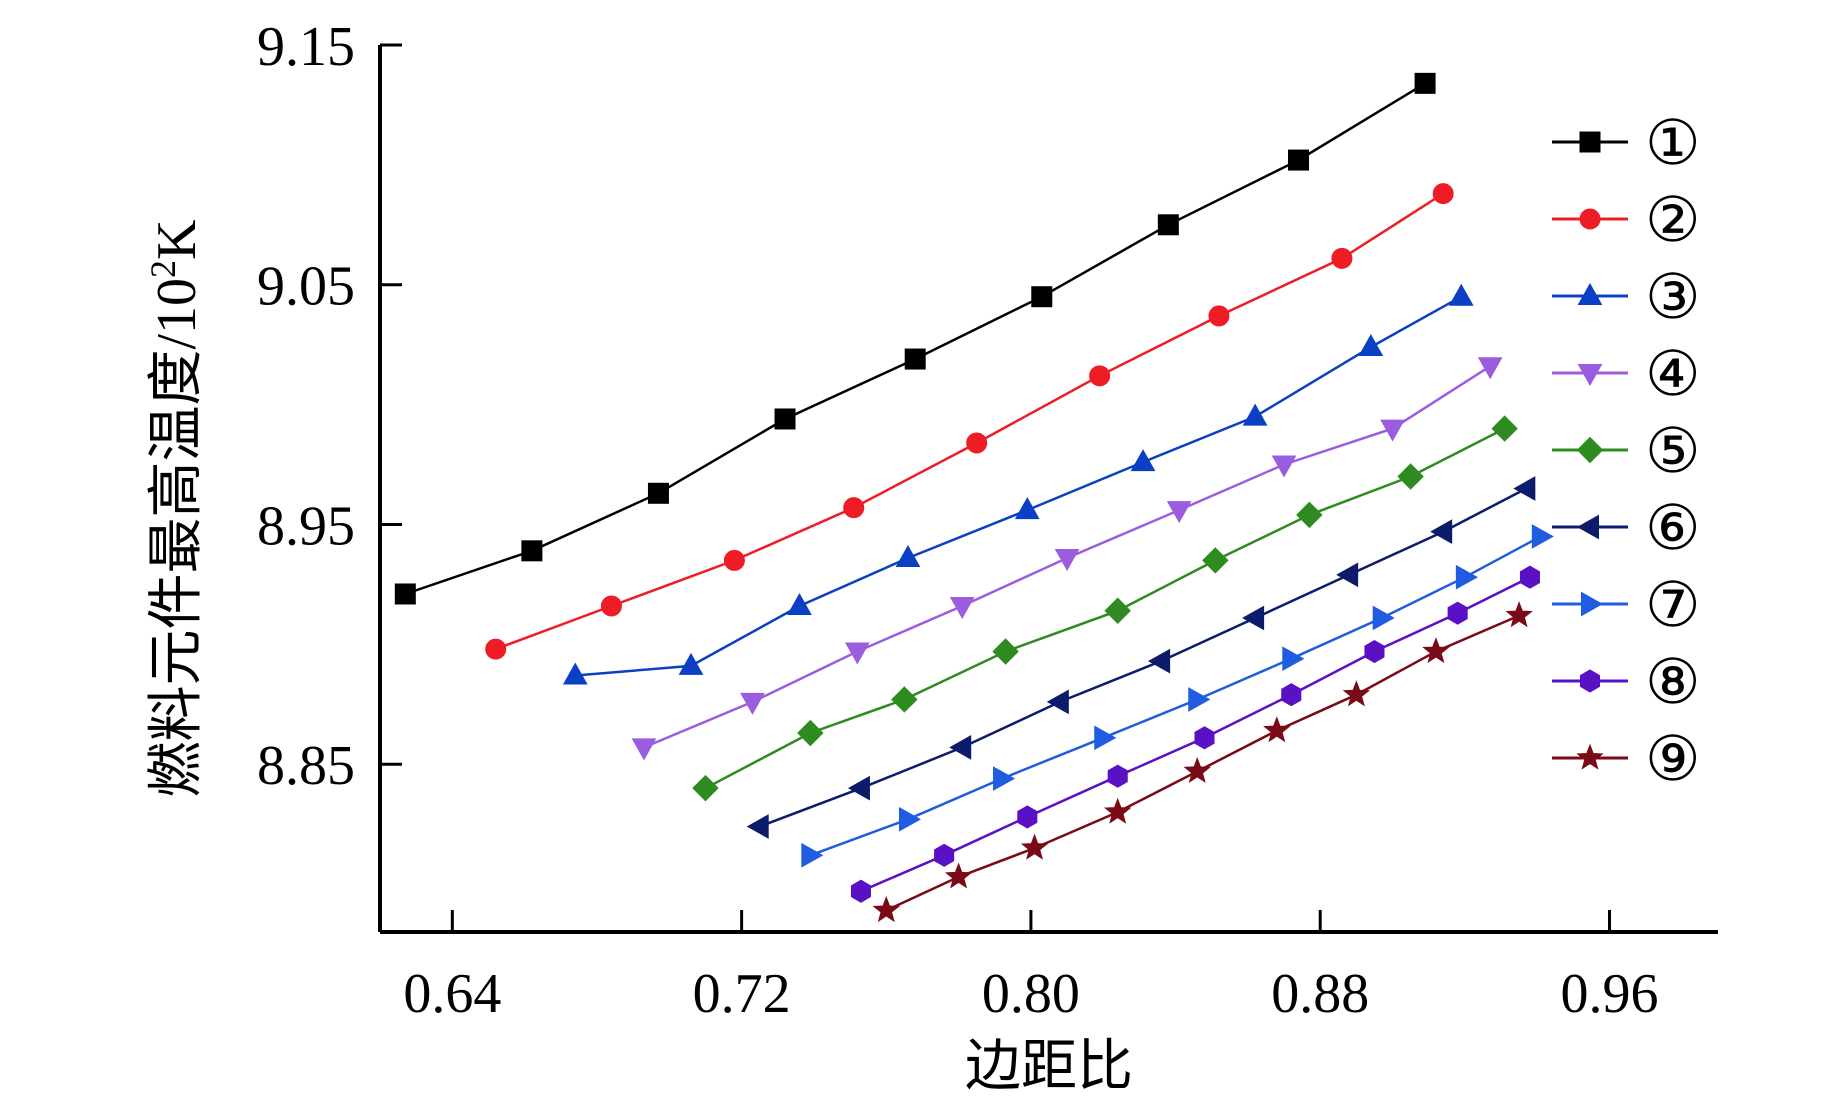  I want to click on x-tick-label: 0.88, so click(1320, 994).